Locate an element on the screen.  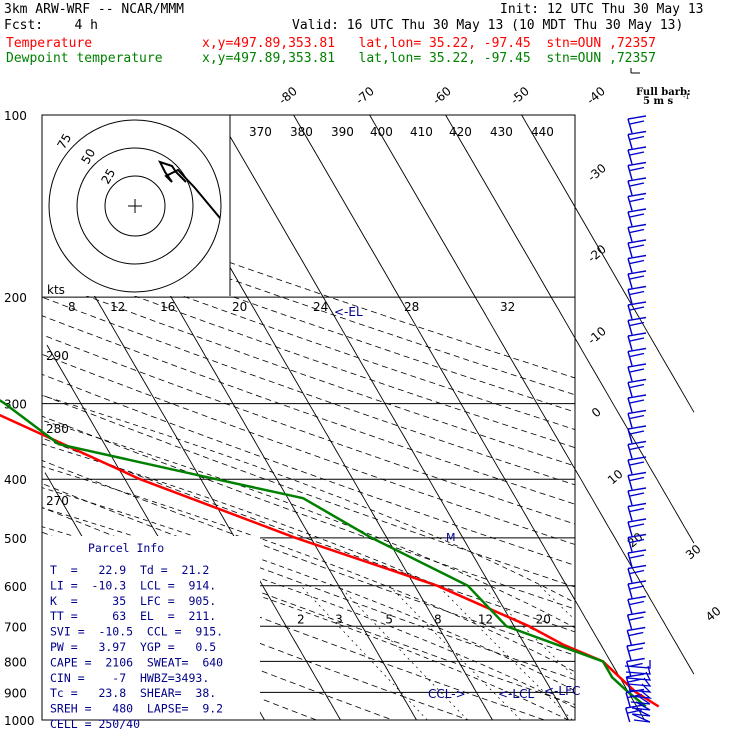
hodograph-ring-label-50: 50 is located at coordinates (88, 156).